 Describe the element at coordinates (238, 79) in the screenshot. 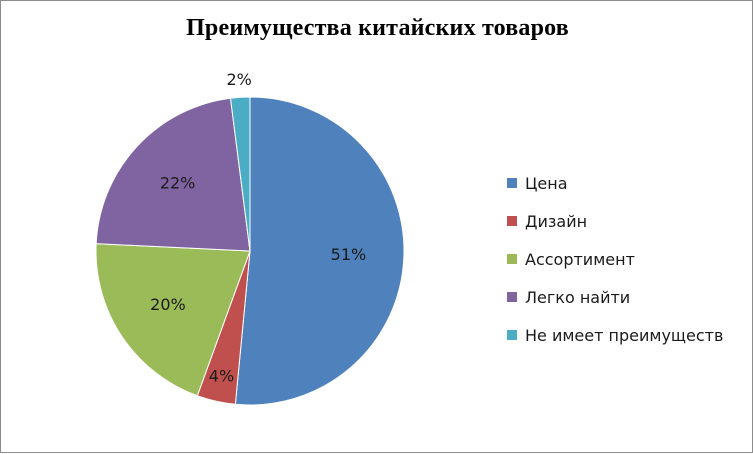

I see `data-label-no-advantages: 2%` at that location.